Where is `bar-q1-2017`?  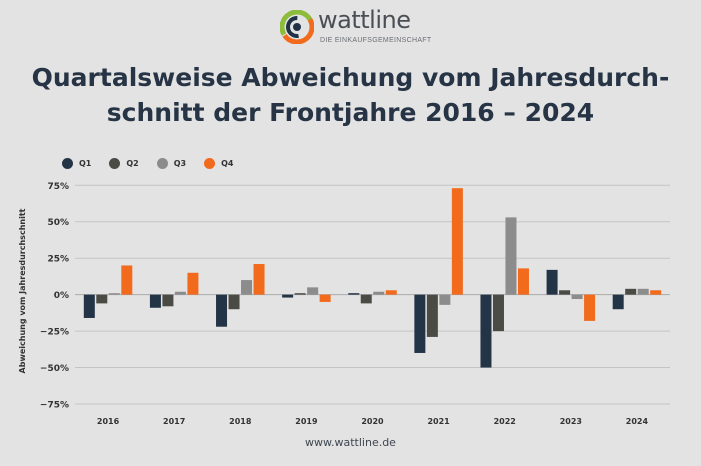
bar-q1-2017 is located at coordinates (155, 301).